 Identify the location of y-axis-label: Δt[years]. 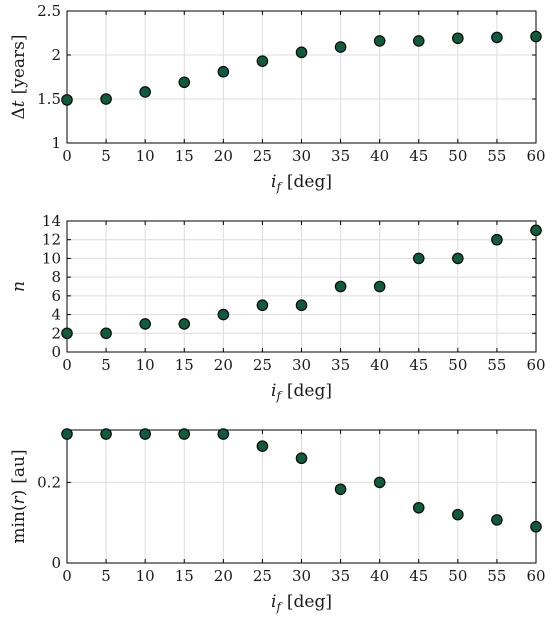
(19, 76).